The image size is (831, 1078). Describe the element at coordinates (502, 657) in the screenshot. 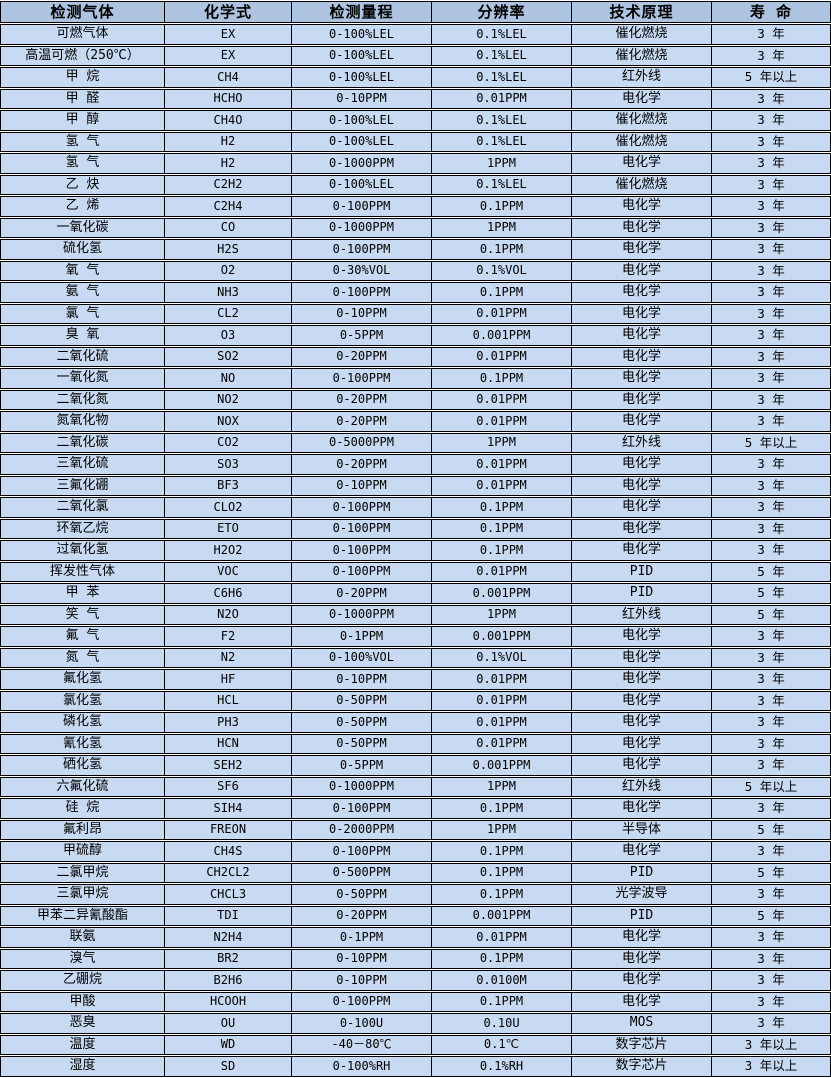

I see `table-cell-resolution: 0.1%VOL` at that location.